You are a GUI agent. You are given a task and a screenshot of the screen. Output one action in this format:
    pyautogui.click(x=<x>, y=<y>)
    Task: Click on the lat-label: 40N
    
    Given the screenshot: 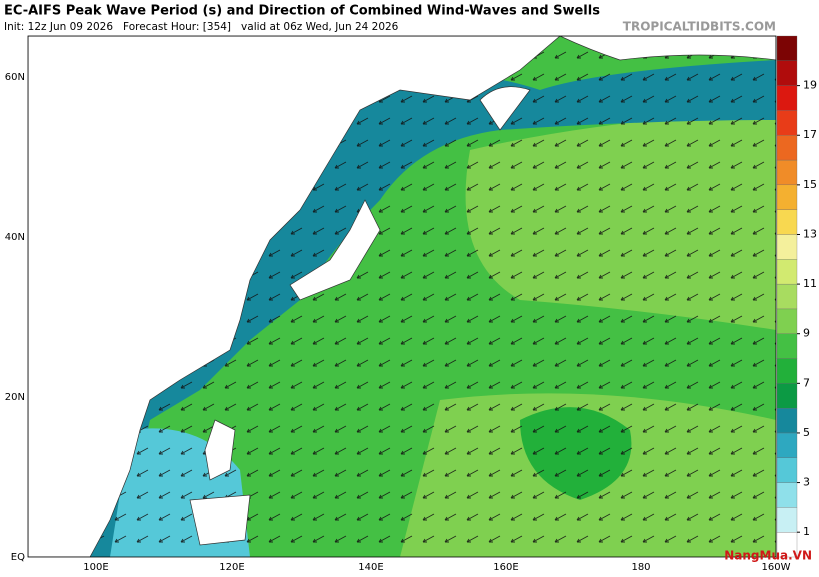 What is the action you would take?
    pyautogui.click(x=15, y=237)
    